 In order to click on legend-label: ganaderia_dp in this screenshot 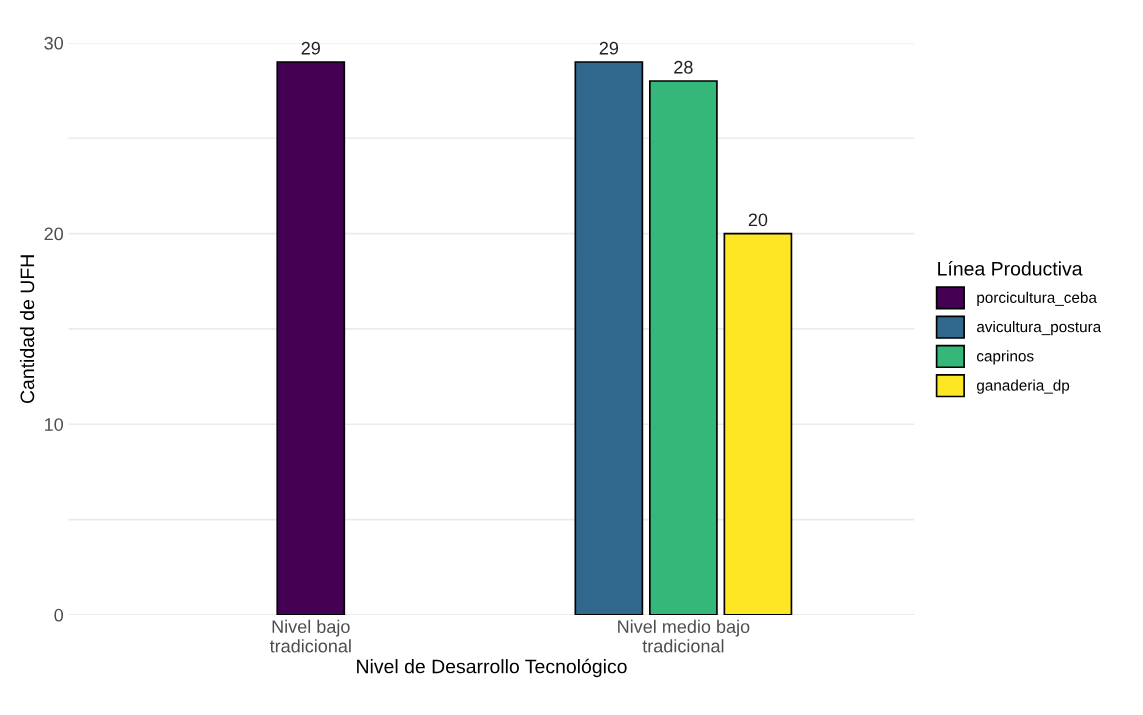, I will do `click(1023, 386)`.